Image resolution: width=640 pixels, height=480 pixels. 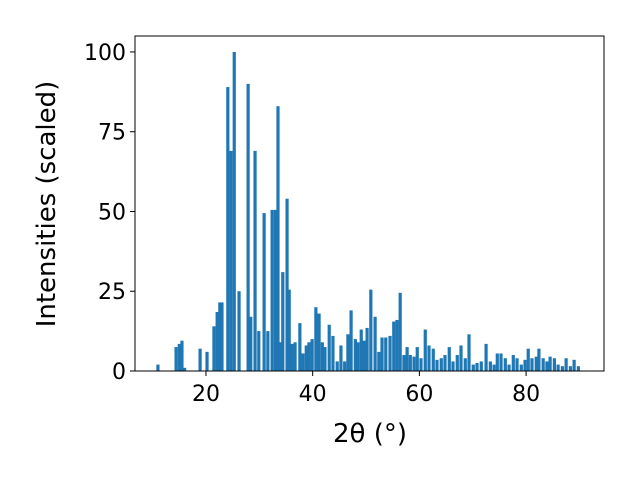 What do you see at coordinates (119, 372) in the screenshot?
I see `y-tick-label: 0` at bounding box center [119, 372].